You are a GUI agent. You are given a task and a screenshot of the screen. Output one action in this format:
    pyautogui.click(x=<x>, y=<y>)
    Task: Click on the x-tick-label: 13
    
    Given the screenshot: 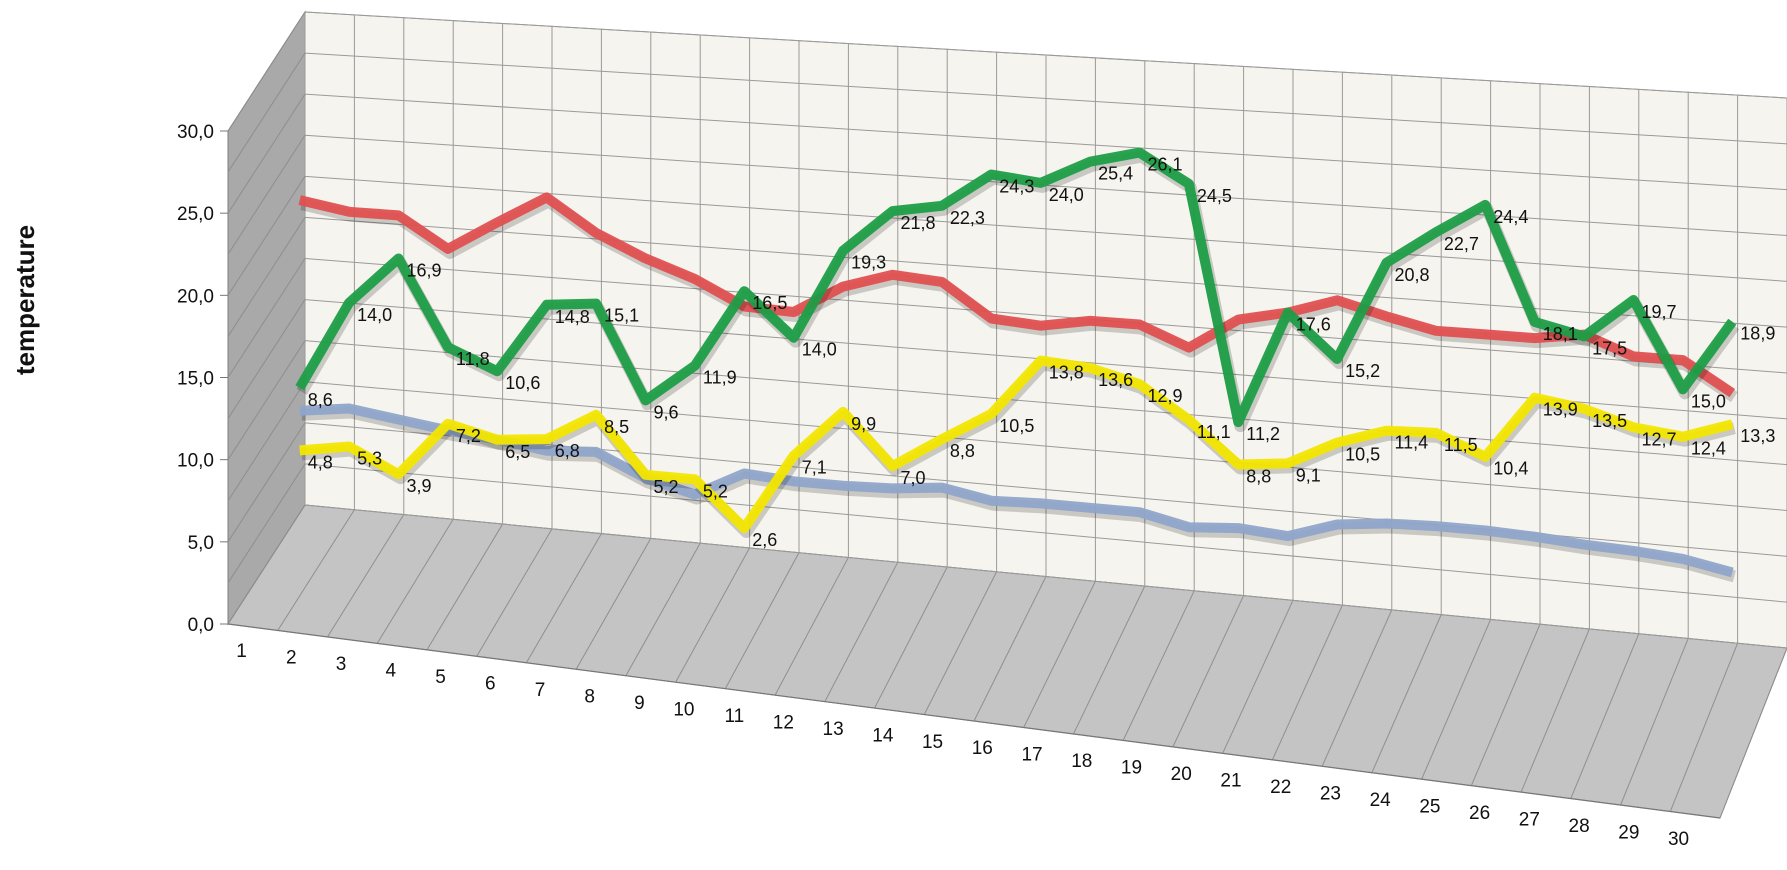 What is the action you would take?
    pyautogui.click(x=833, y=729)
    